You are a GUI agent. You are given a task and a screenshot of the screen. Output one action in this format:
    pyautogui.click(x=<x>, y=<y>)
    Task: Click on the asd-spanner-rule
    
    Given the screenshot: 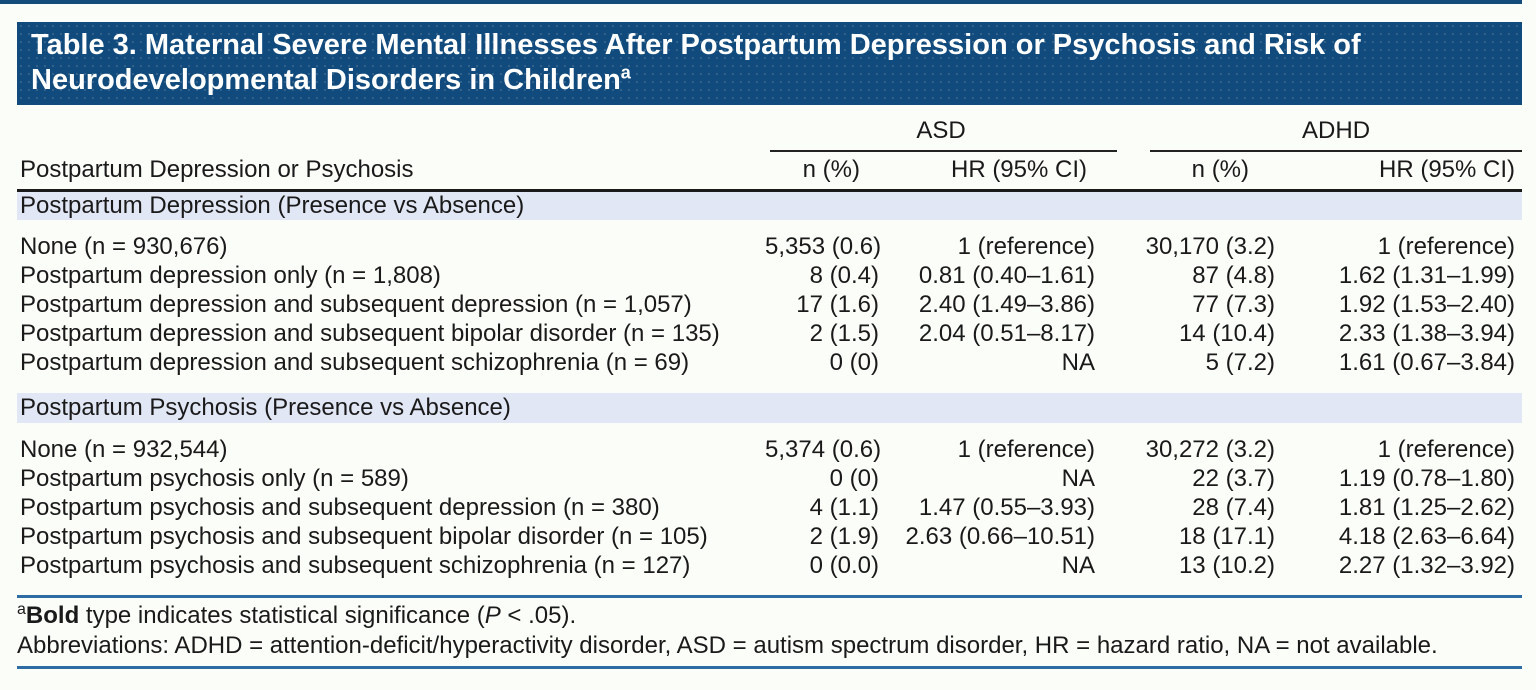 What is the action you would take?
    pyautogui.click(x=944, y=151)
    